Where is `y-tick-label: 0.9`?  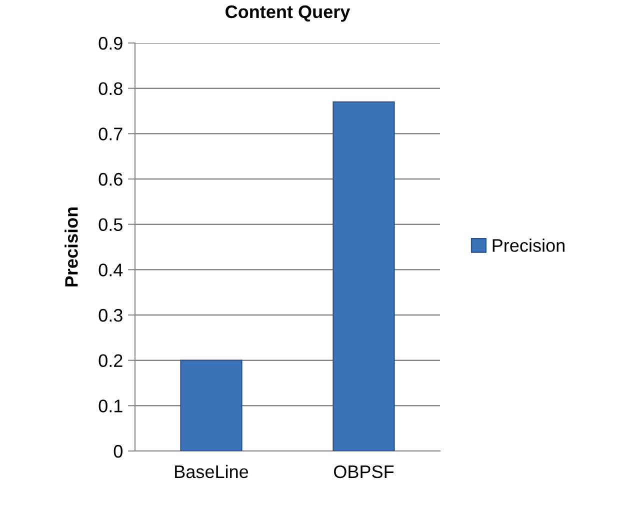
y-tick-label: 0.9 is located at coordinates (110, 43).